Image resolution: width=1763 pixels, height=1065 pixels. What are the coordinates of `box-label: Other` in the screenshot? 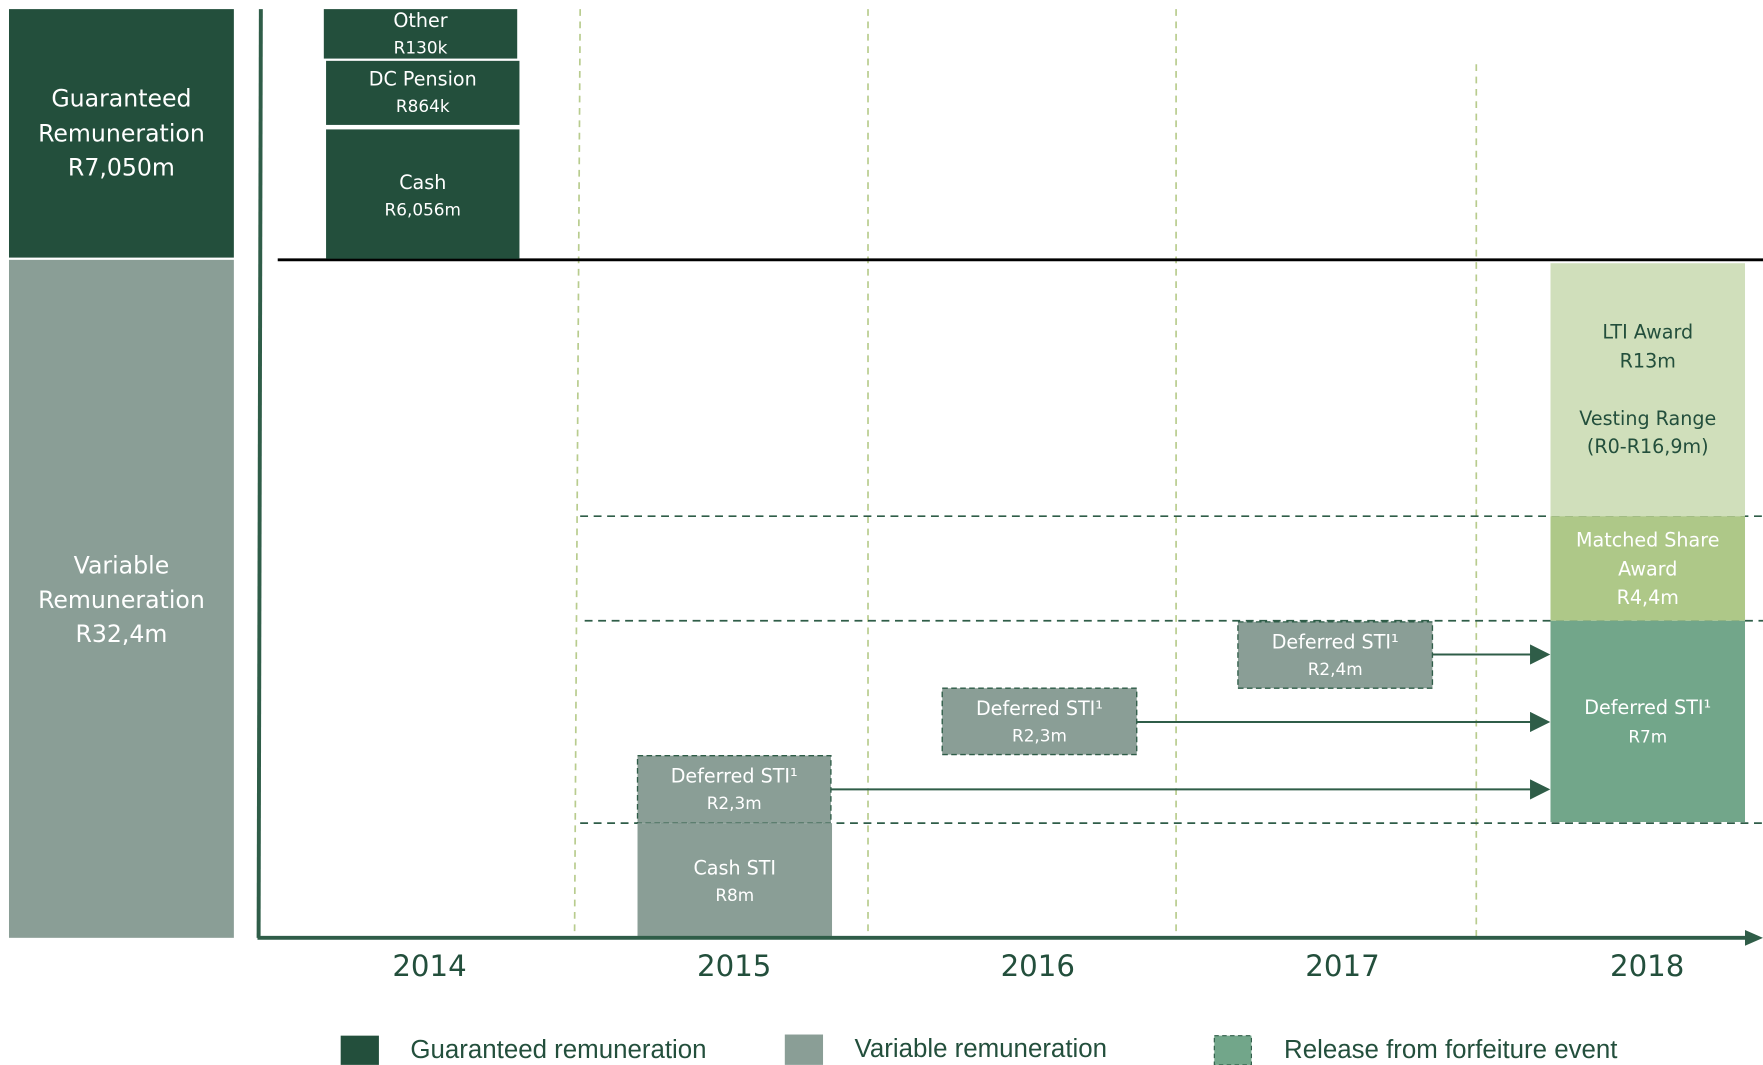 It's located at (420, 20).